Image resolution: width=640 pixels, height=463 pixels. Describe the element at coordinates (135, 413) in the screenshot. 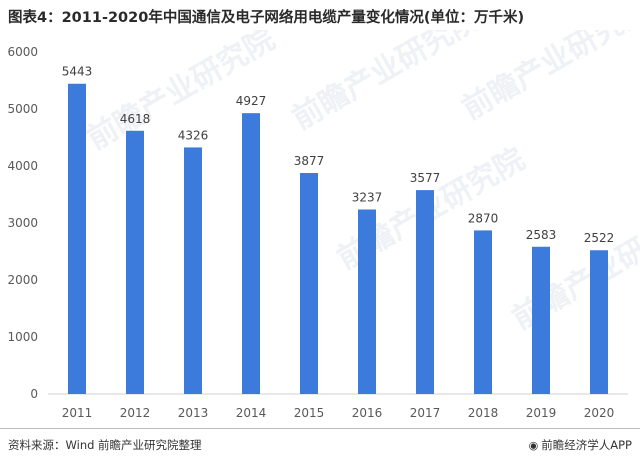

I see `x-tick-label: 2012` at that location.